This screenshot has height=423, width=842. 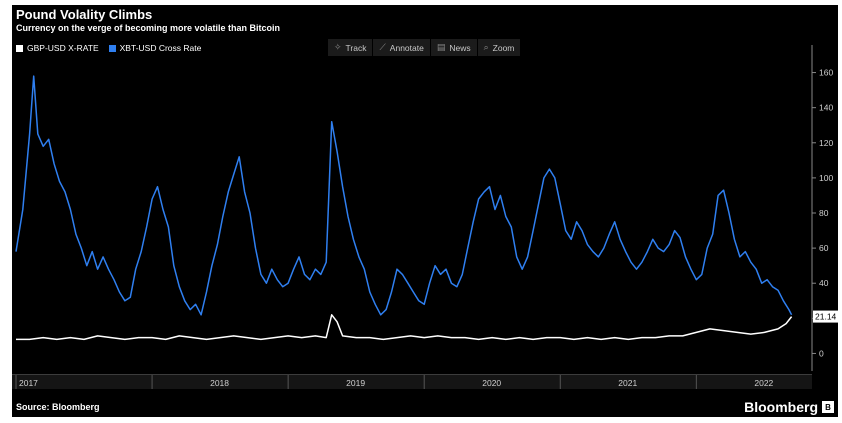 I want to click on legend-swatch-xbt, so click(x=112, y=48).